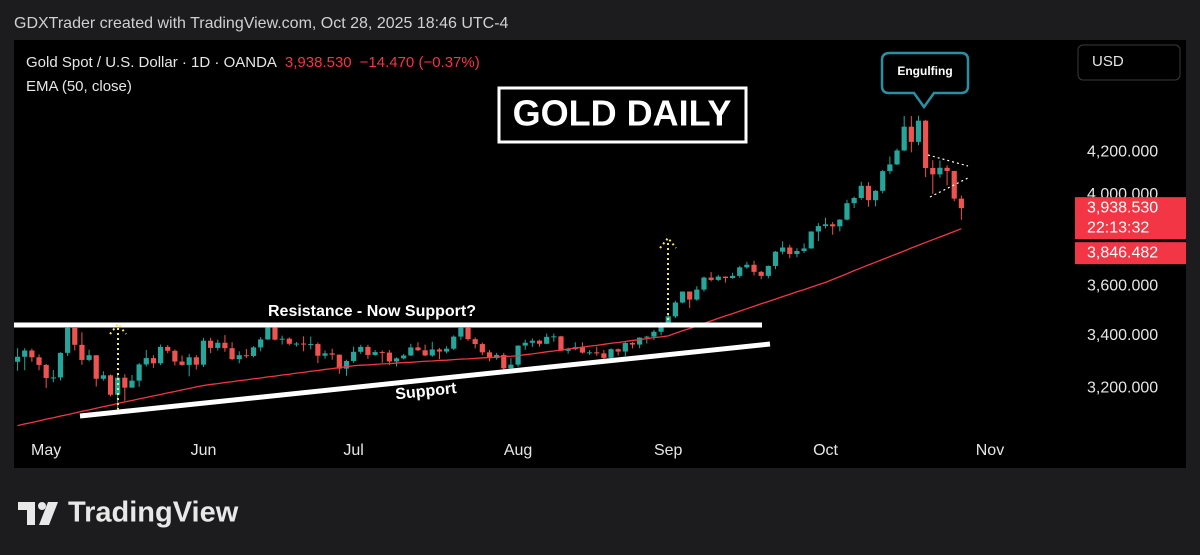 Image resolution: width=1200 pixels, height=555 pixels. I want to click on footer-brand: TradingView, so click(153, 513).